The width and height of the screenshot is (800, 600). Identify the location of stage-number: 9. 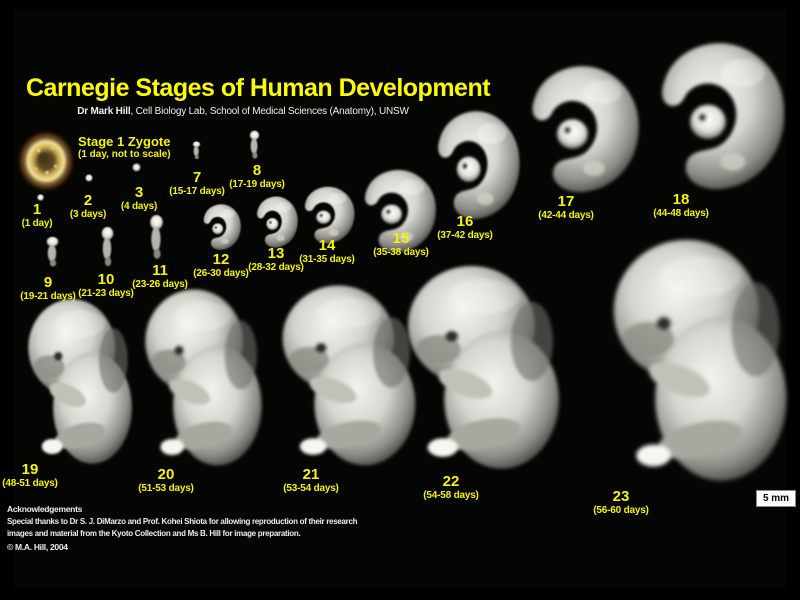
(48, 282).